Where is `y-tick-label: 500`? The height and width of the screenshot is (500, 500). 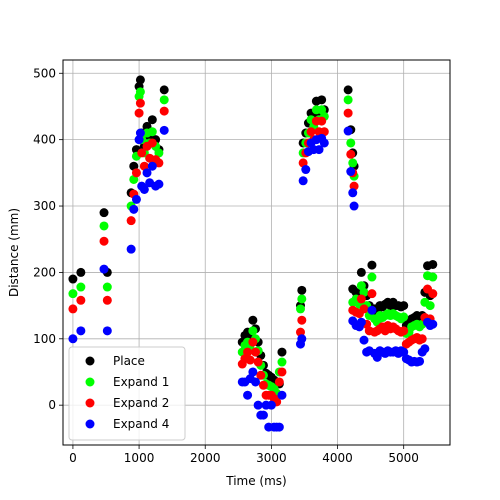
y-tick-label: 500 is located at coordinates (44, 73).